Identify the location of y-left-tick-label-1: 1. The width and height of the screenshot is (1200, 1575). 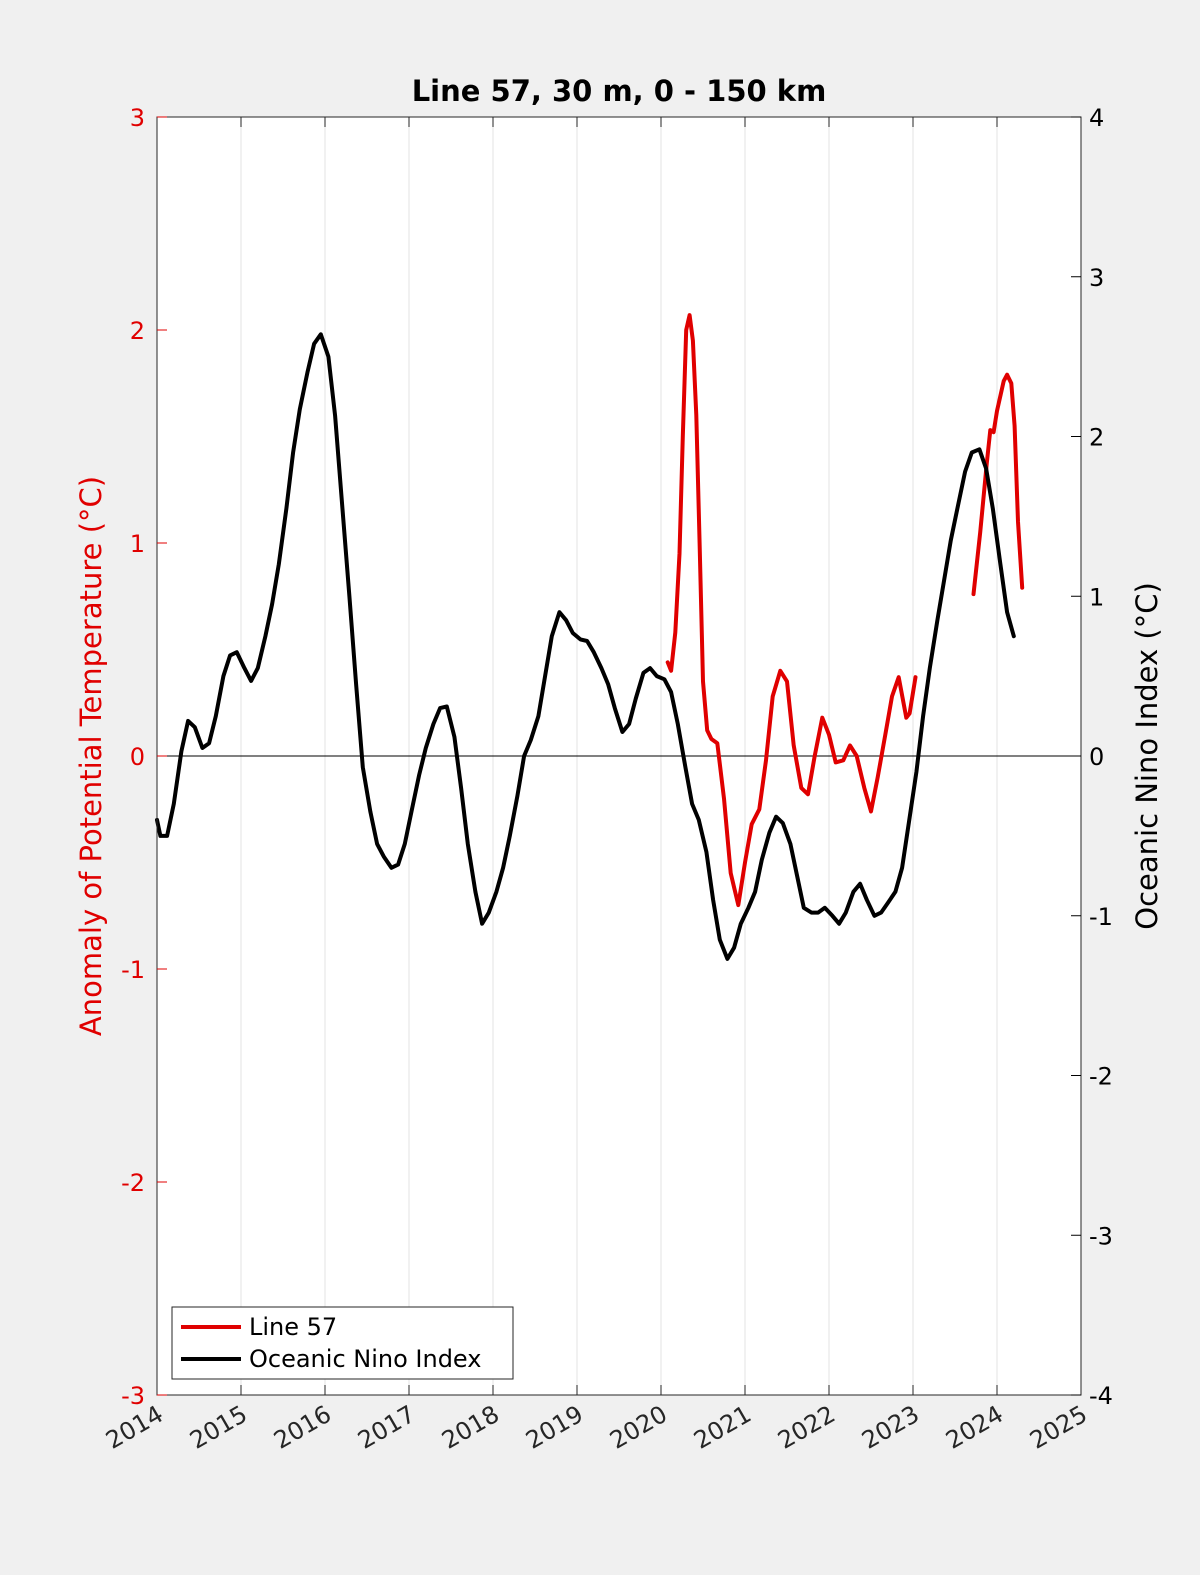
(137, 544).